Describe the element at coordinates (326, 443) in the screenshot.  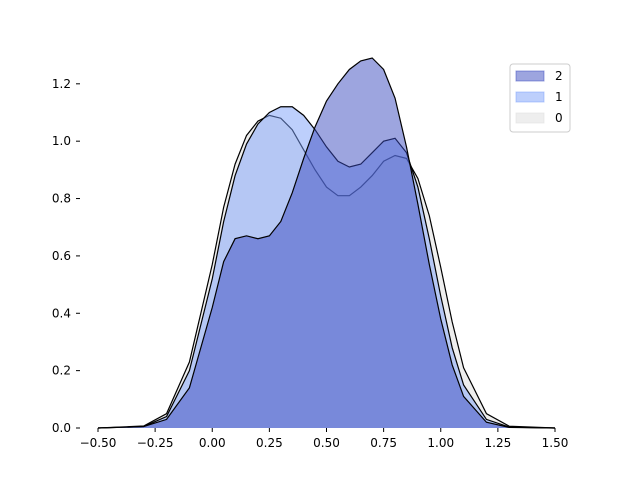
I see `x-tick-label: 0.50` at that location.